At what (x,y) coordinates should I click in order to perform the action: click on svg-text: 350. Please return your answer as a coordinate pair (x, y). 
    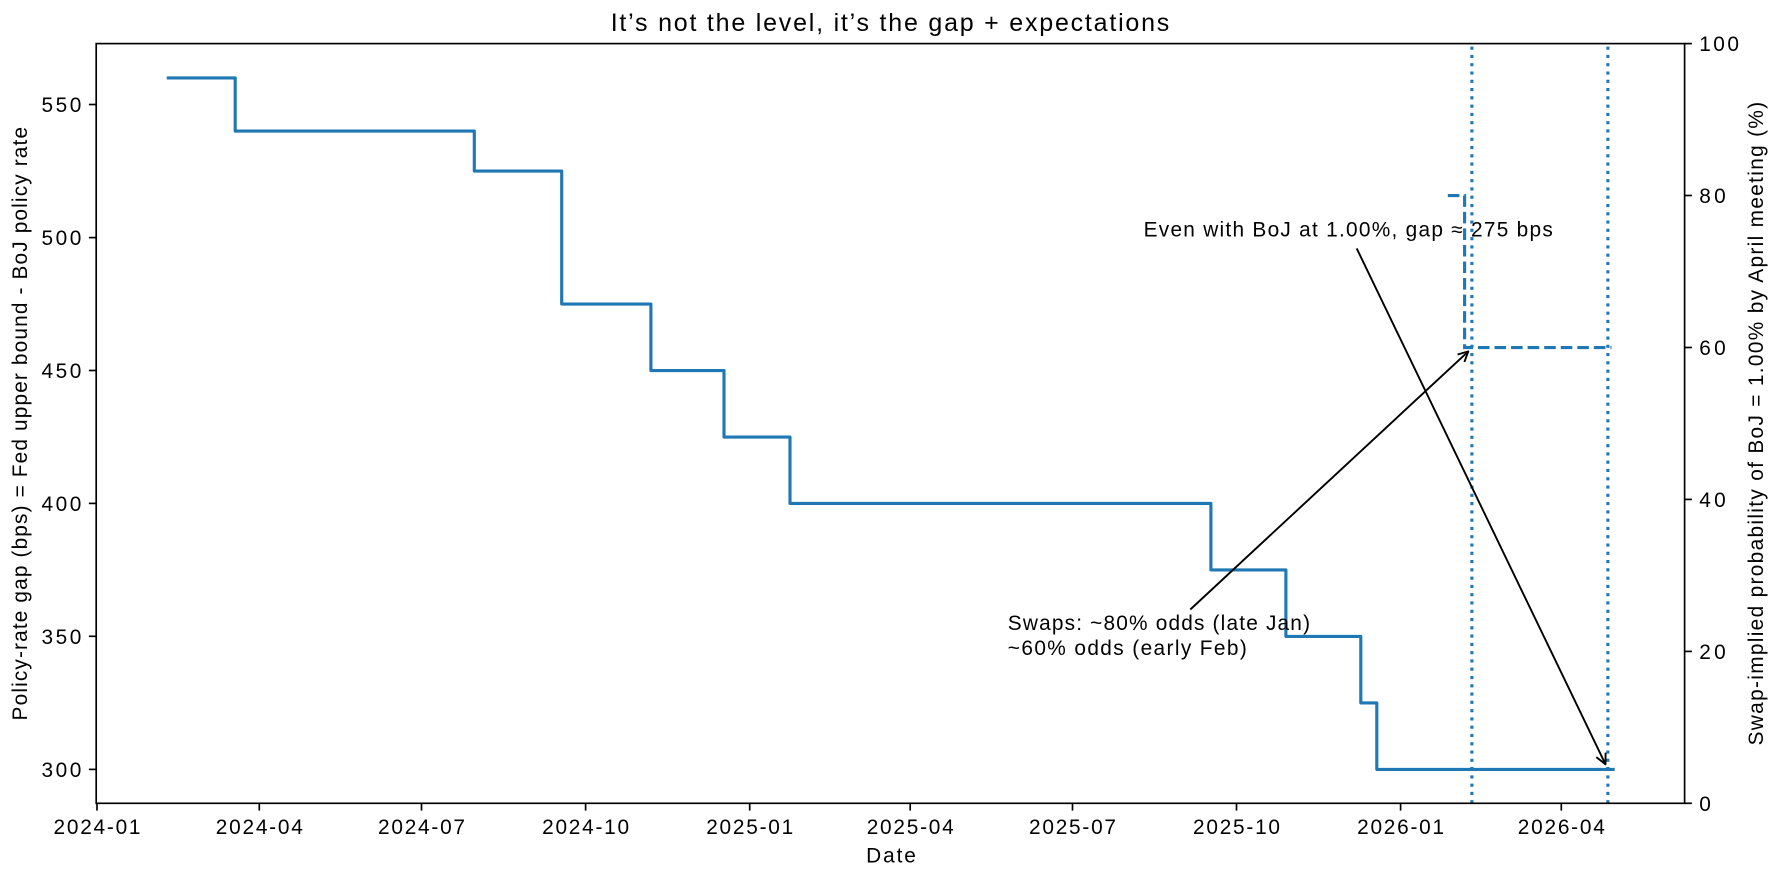
    Looking at the image, I should click on (62, 637).